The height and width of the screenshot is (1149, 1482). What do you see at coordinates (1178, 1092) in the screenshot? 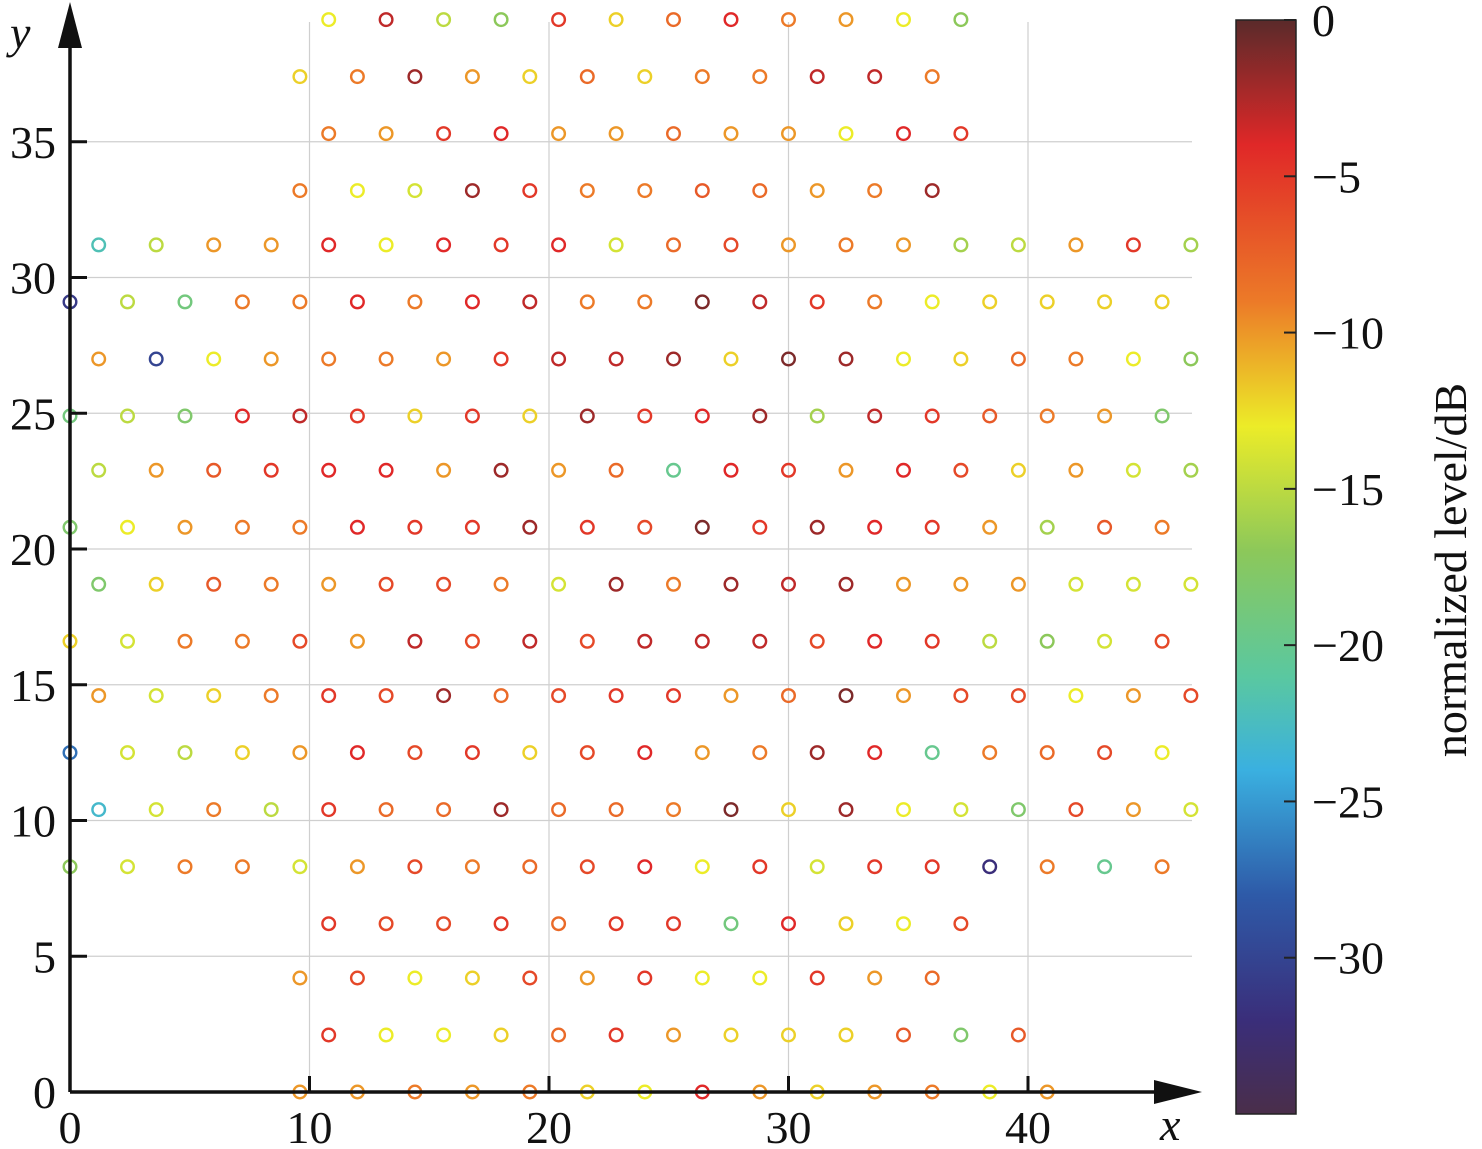
I see `x-axis-arrow` at bounding box center [1178, 1092].